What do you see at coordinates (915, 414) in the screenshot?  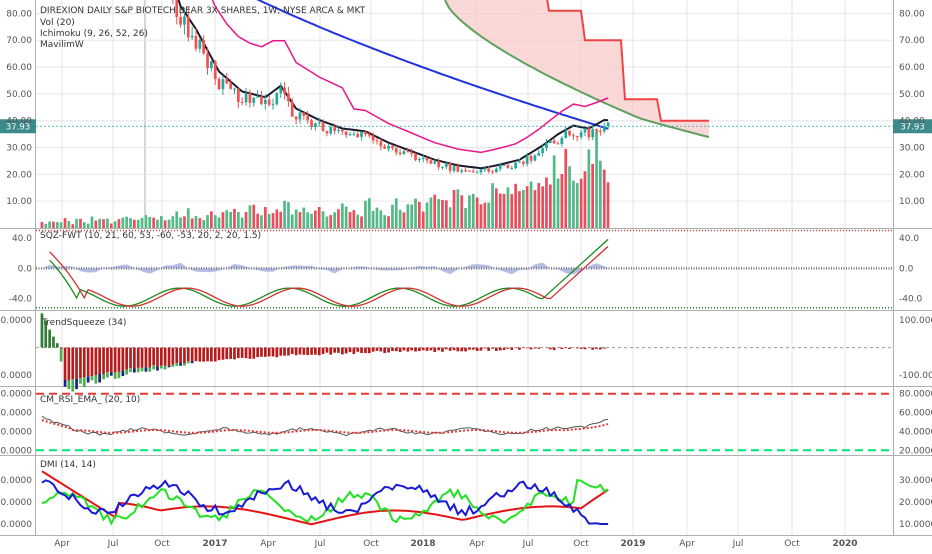 I see `y-tick-label: 60.0000` at bounding box center [915, 414].